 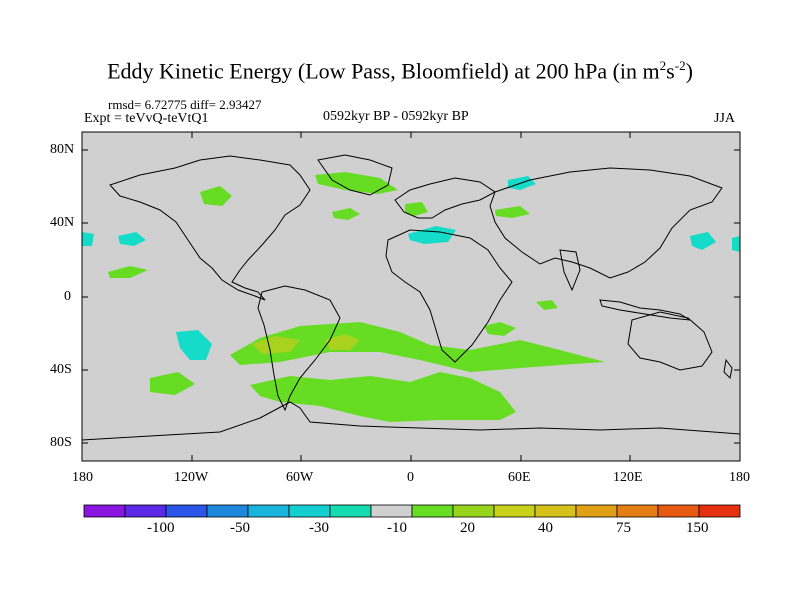 What do you see at coordinates (697, 528) in the screenshot?
I see `cb-label-150: 150` at bounding box center [697, 528].